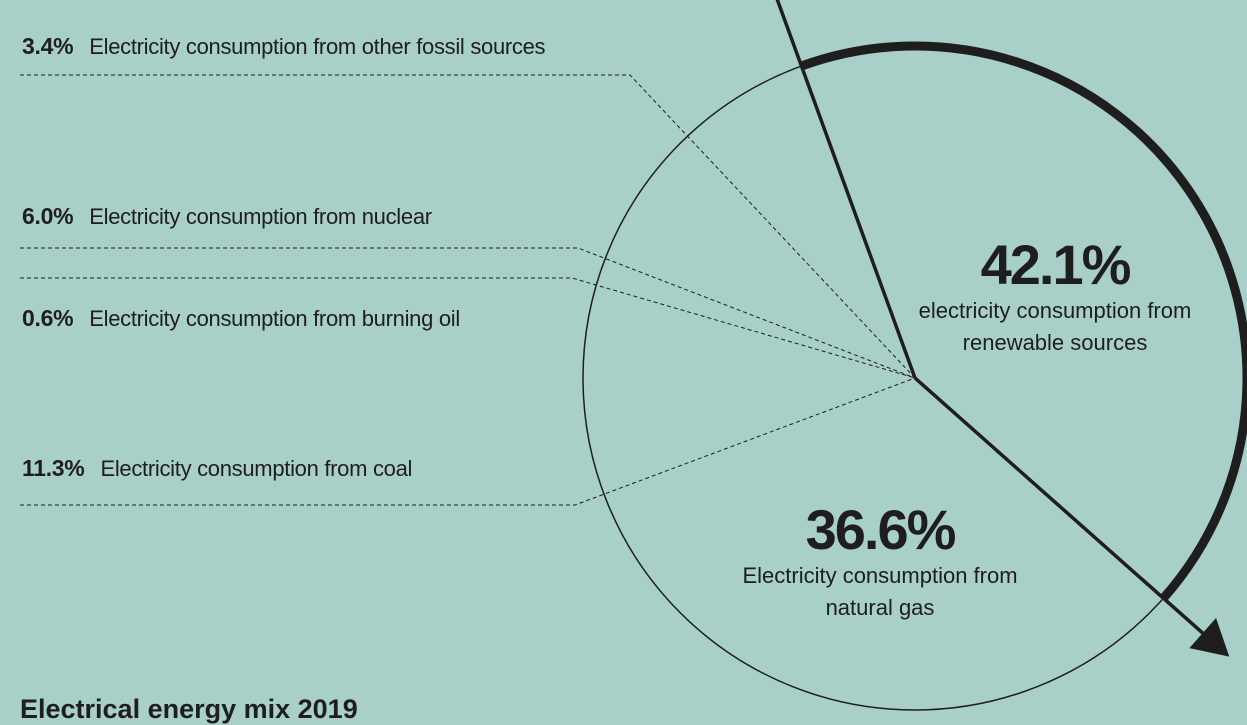 The image size is (1247, 725). I want to click on slice-label: 6.0% Electricity consumption from nuclear, so click(227, 216).